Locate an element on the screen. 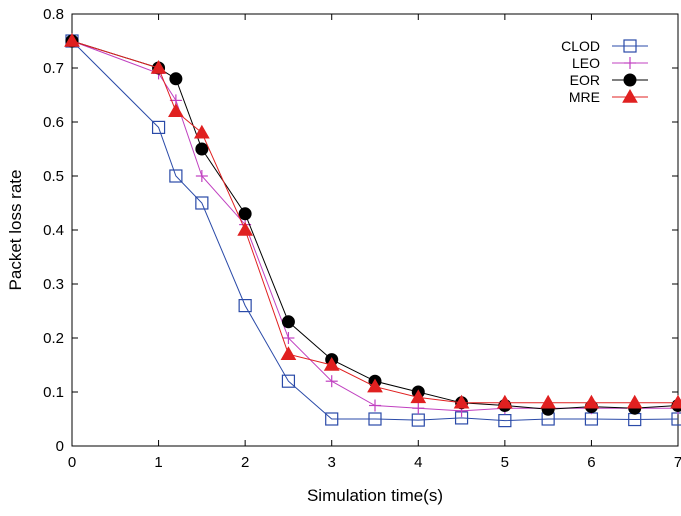 The width and height of the screenshot is (681, 516). legend-item: EOR is located at coordinates (609, 80).